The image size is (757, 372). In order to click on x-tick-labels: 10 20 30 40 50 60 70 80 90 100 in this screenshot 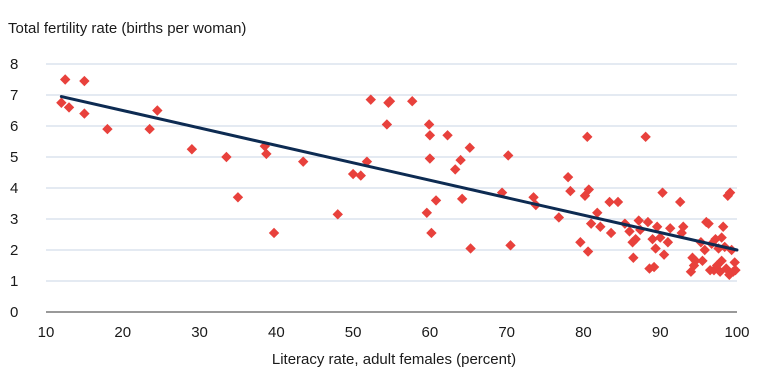, I will do `click(394, 332)`.